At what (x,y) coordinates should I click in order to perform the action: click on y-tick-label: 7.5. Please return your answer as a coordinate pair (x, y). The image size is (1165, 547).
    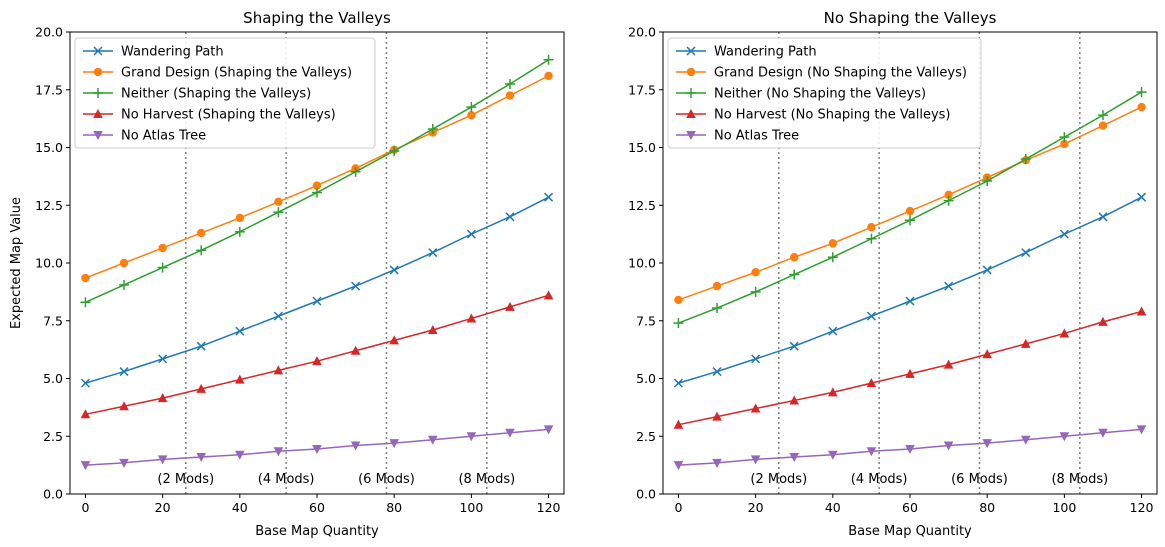
    Looking at the image, I should click on (646, 320).